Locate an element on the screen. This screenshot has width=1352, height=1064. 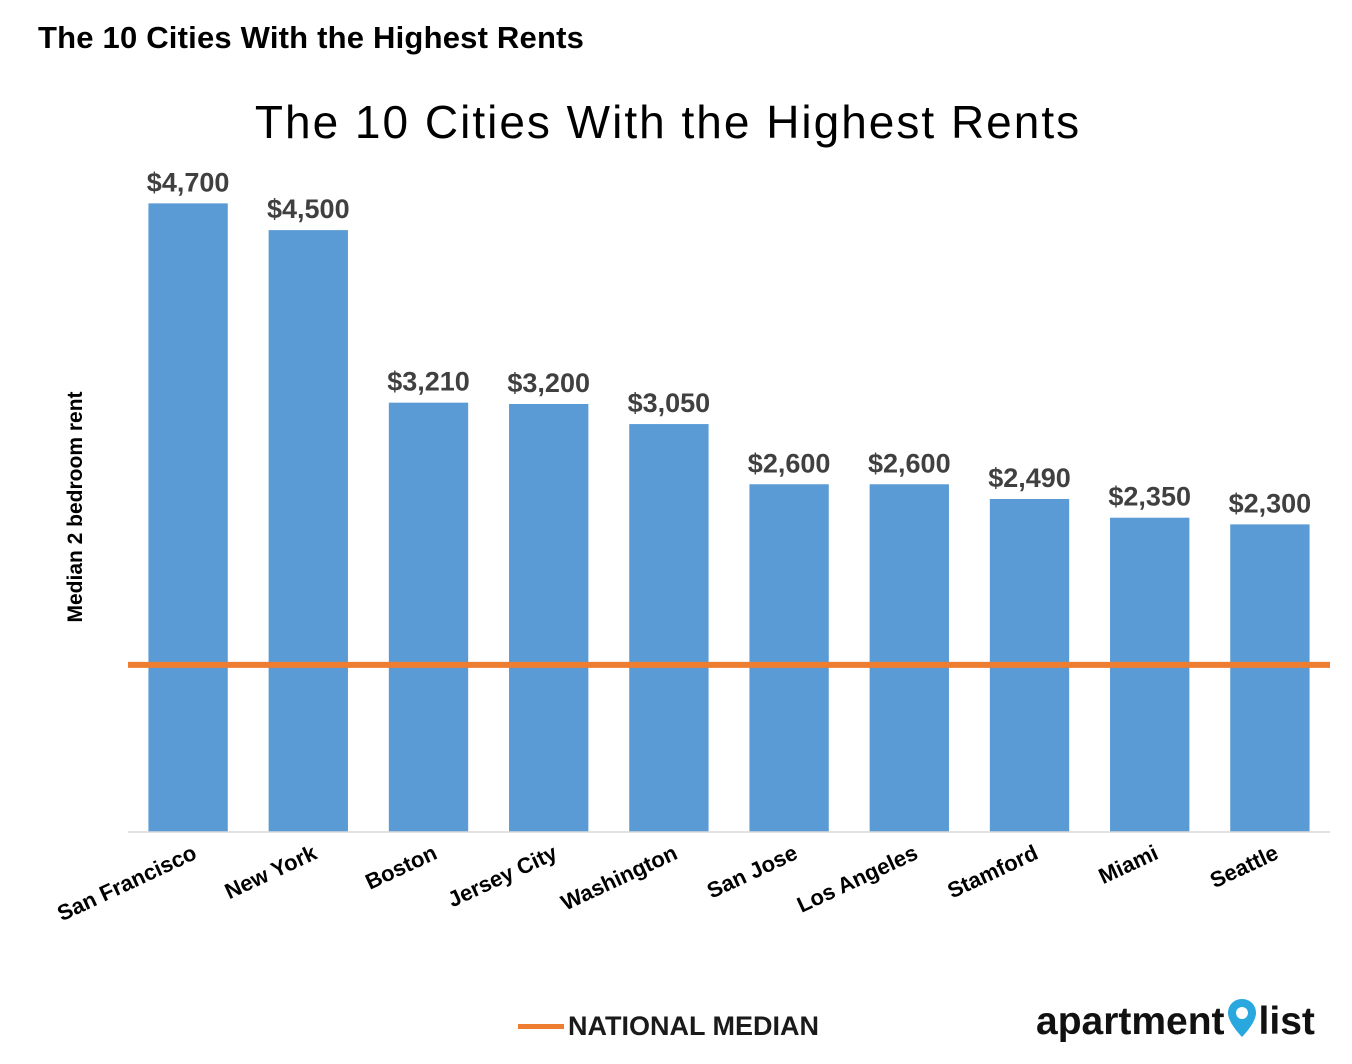
y-axis-label: Median 2 bedroom rent is located at coordinates (75, 506).